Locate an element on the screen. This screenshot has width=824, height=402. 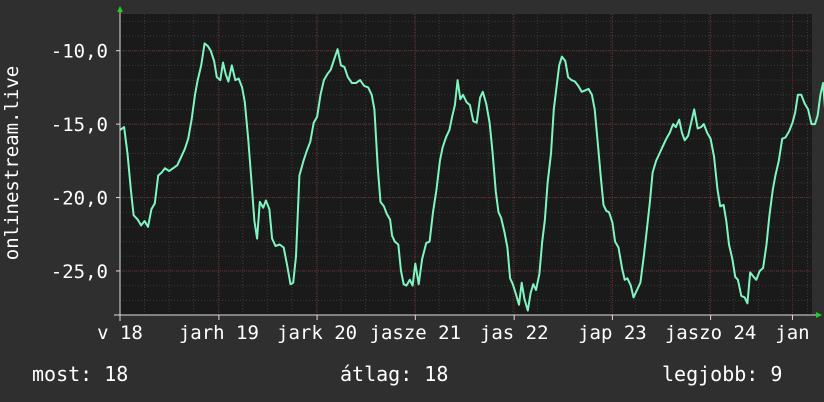
legend-now: most: 18 is located at coordinates (80, 374).